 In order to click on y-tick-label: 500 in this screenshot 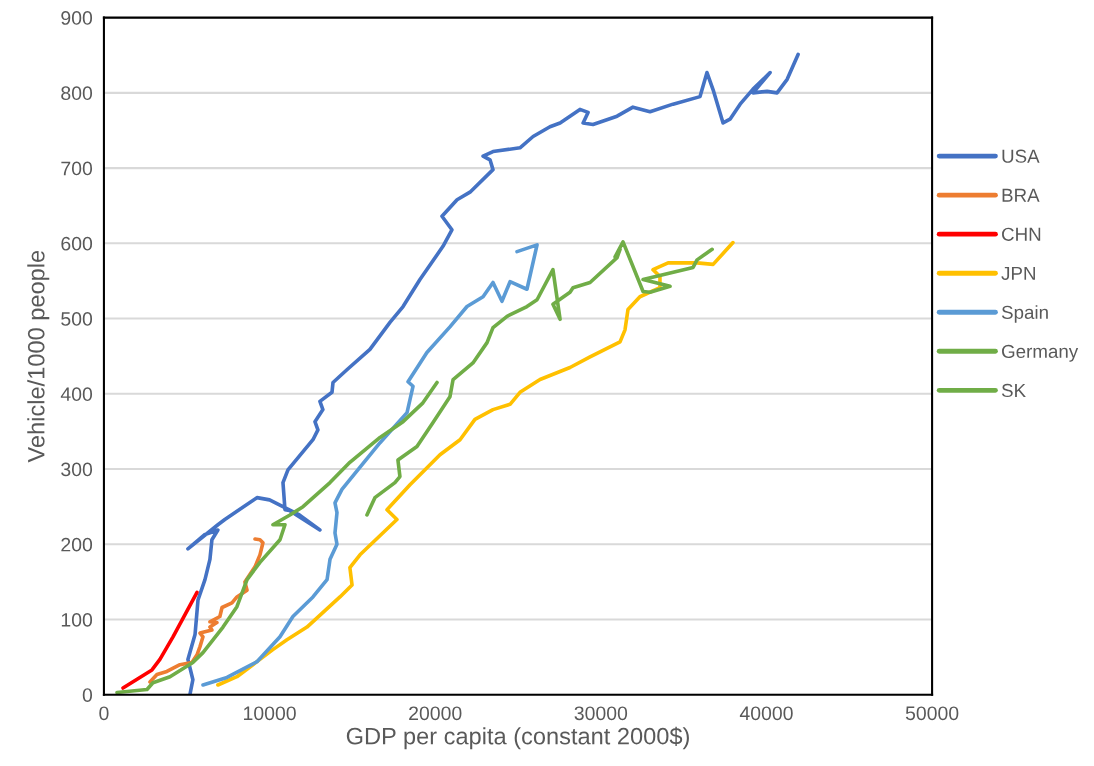, I will do `click(77, 319)`.